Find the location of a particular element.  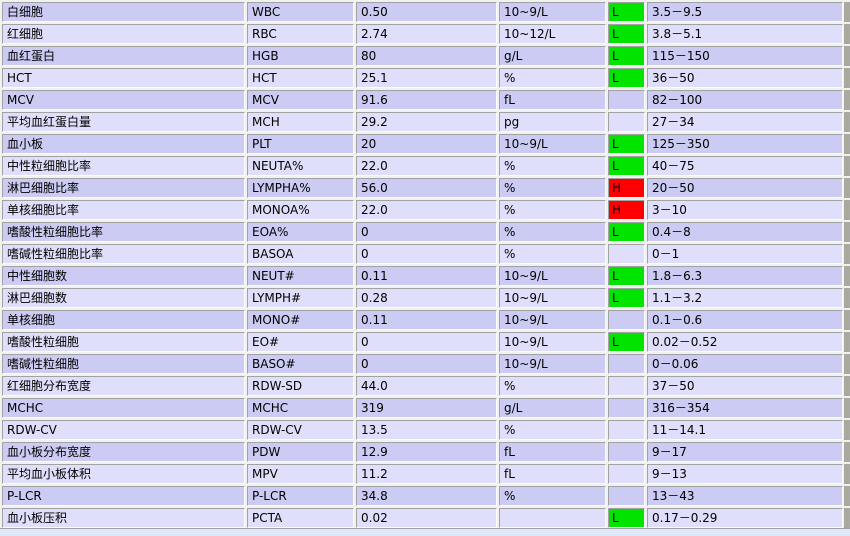

test-code-cell: MCHC is located at coordinates (300, 408).